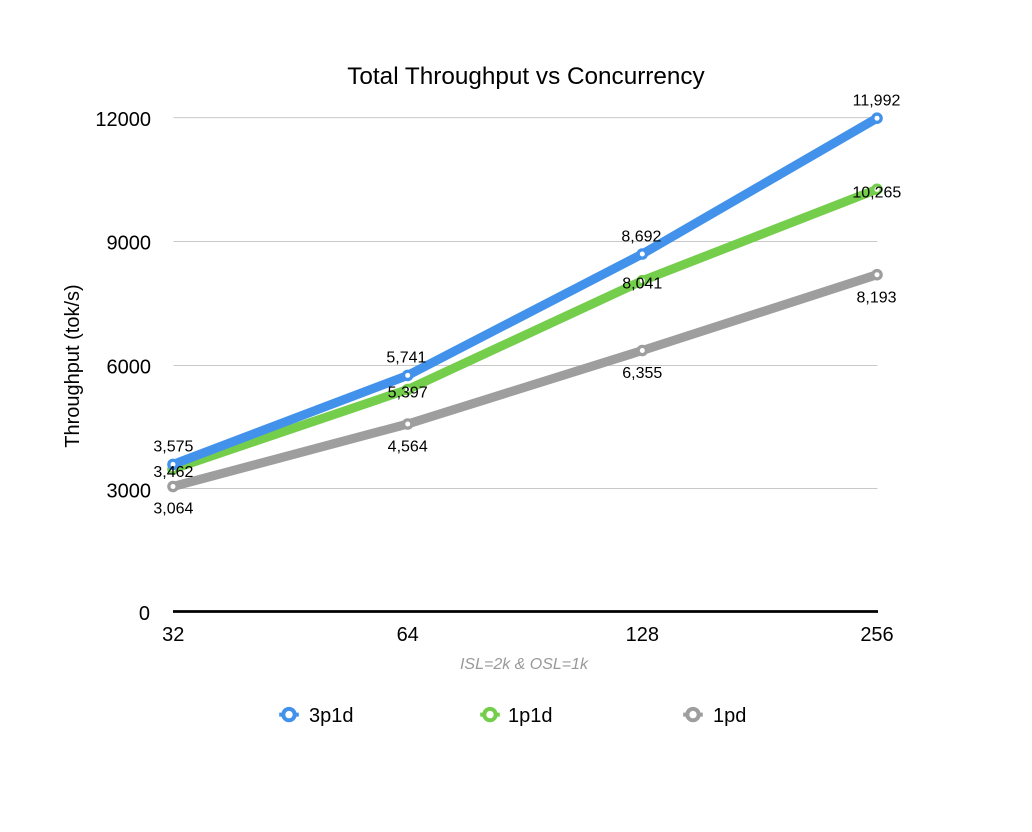 The image size is (1032, 832). Describe the element at coordinates (331, 716) in the screenshot. I see `svg-text: 3p1d` at that location.